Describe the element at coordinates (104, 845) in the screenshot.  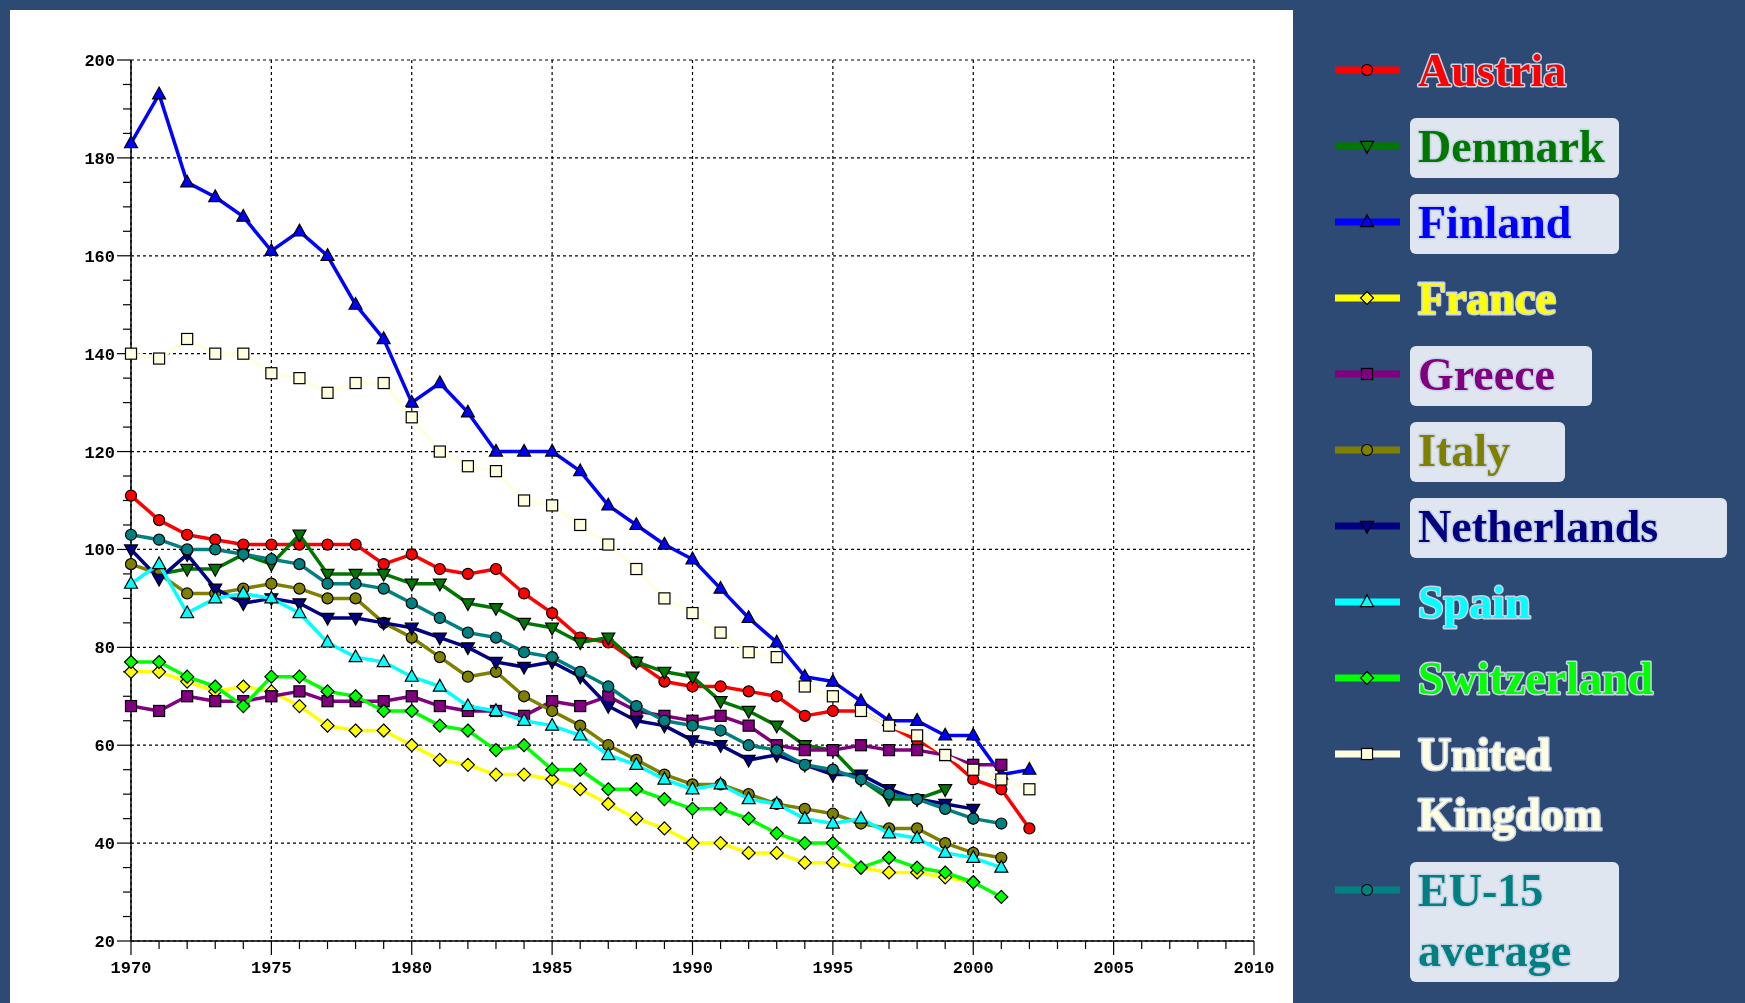
I see `y-tick-label: 40` at that location.